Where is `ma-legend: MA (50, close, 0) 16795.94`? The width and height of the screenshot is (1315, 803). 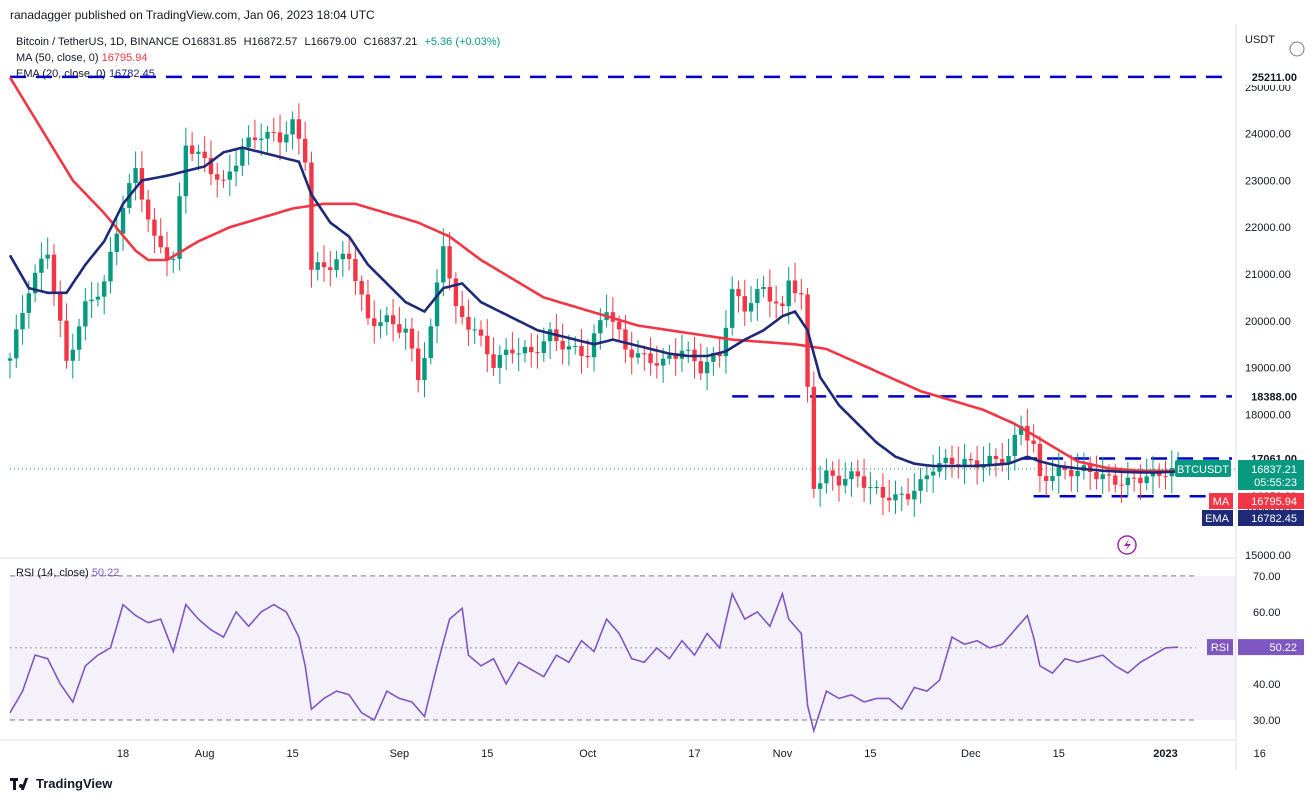
ma-legend: MA (50, close, 0) 16795.94 is located at coordinates (82, 58).